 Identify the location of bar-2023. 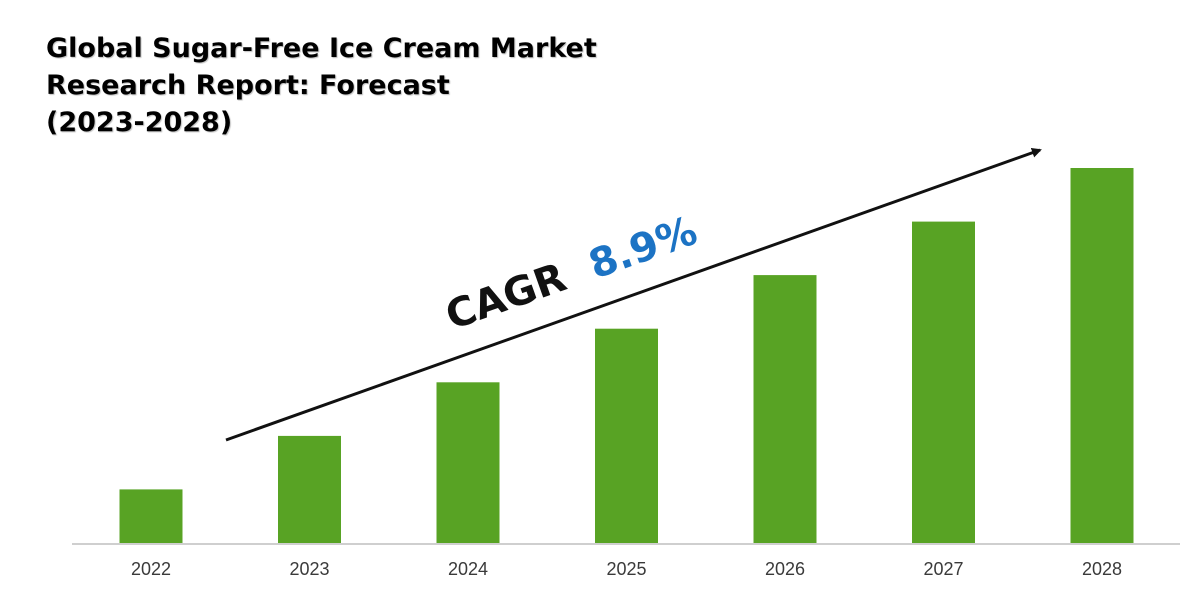
(309, 489).